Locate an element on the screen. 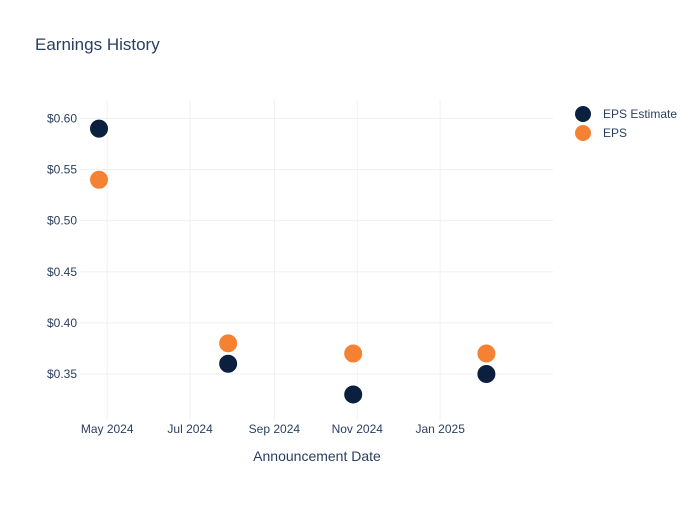 Image resolution: width=700 pixels, height=505 pixels. y-tick-label: $0.60 is located at coordinates (62, 118).